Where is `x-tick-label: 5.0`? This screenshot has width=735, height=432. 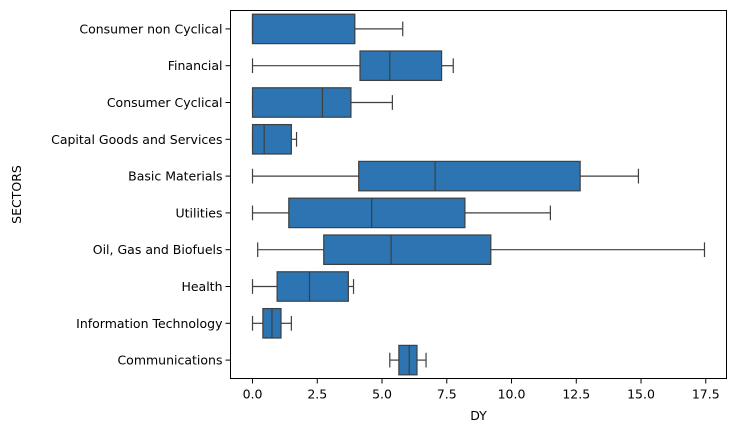 x-tick-label: 5.0 is located at coordinates (382, 394).